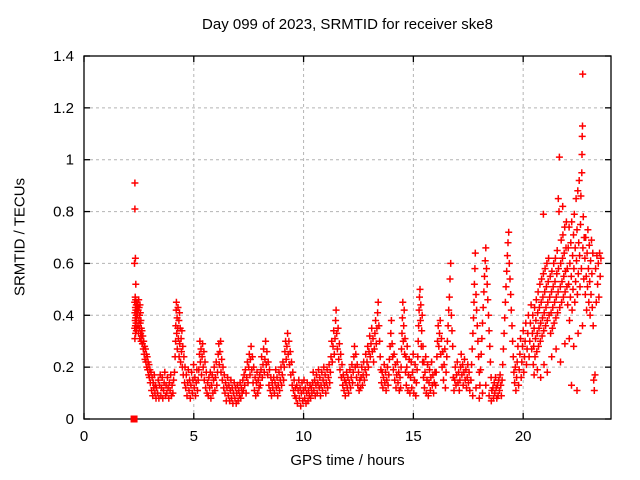 Image resolution: width=640 pixels, height=480 pixels. I want to click on x-tick-label: 10, so click(303, 436).